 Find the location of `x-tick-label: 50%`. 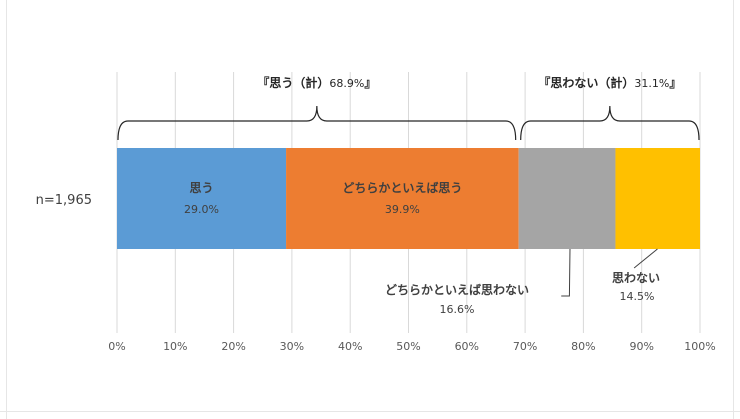

x-tick-label: 50% is located at coordinates (408, 346).